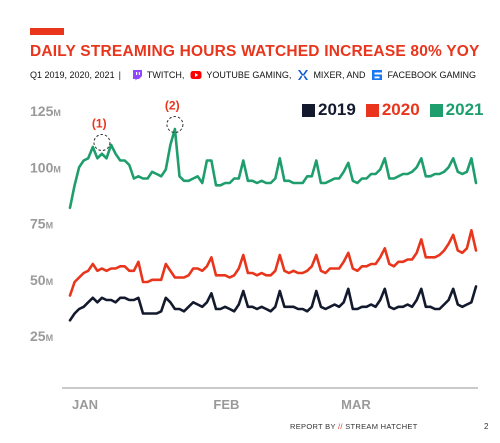  Describe the element at coordinates (464, 109) in the screenshot. I see `legend-label-2021: 2021` at that location.